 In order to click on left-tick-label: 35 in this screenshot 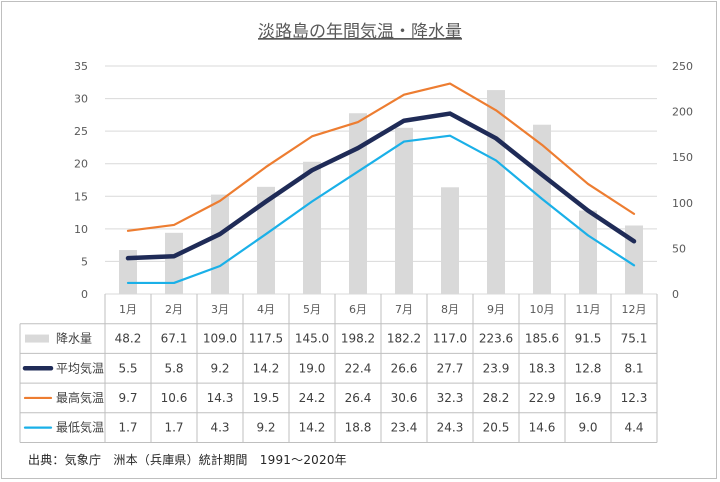, I will do `click(81, 66)`.